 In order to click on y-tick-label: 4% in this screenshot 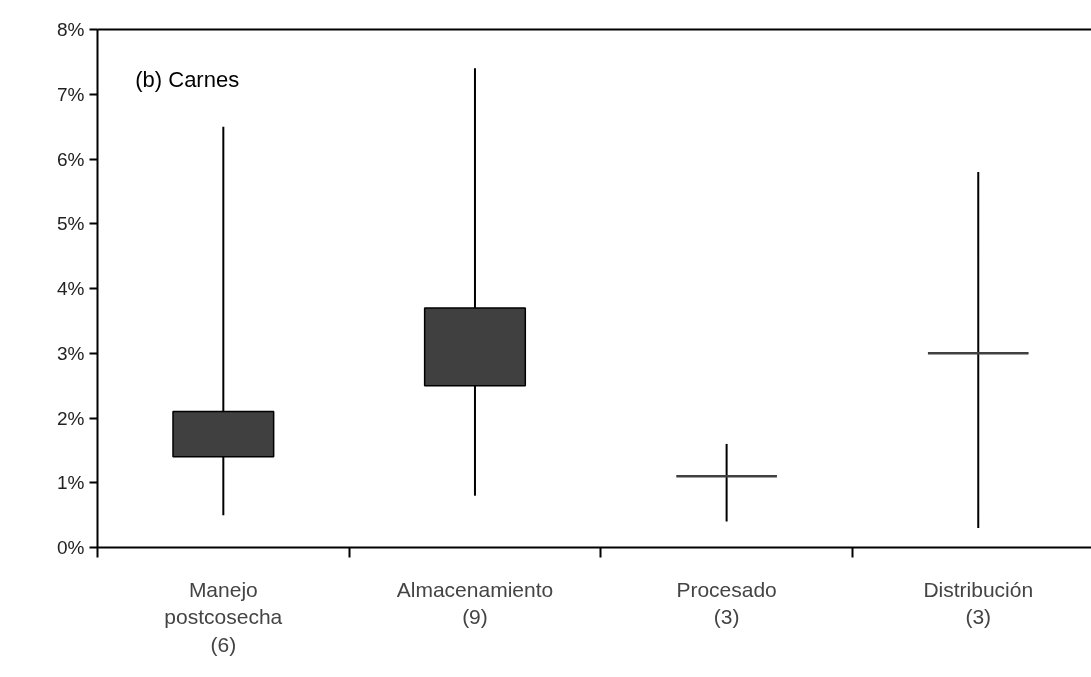, I will do `click(71, 288)`.